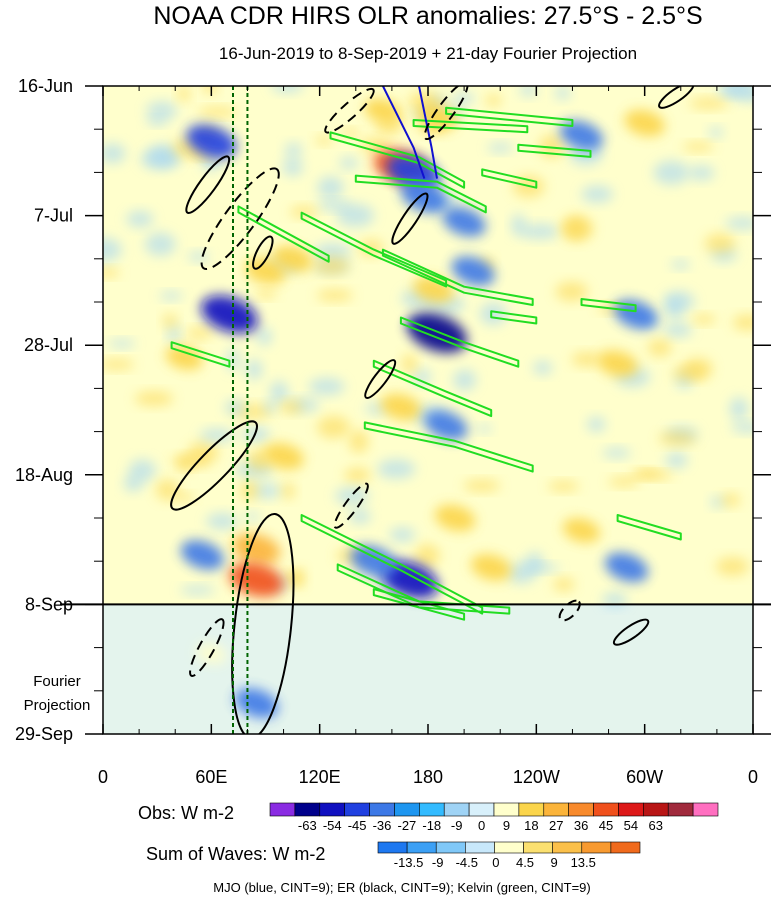  Describe the element at coordinates (428, 669) in the screenshot. I see `projection-region` at that location.